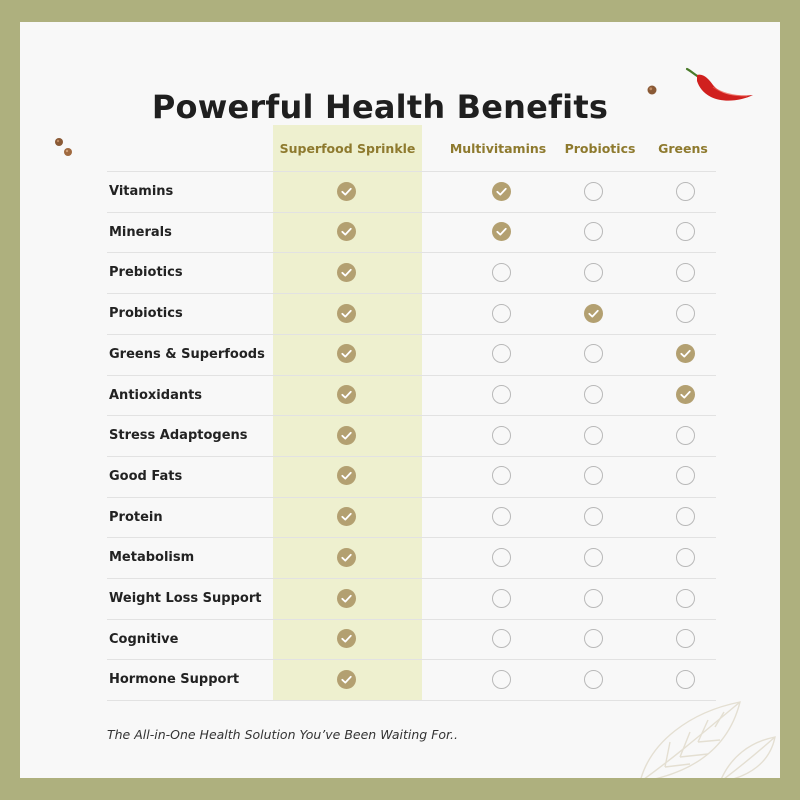  I want to click on row-label: Protein, so click(136, 517).